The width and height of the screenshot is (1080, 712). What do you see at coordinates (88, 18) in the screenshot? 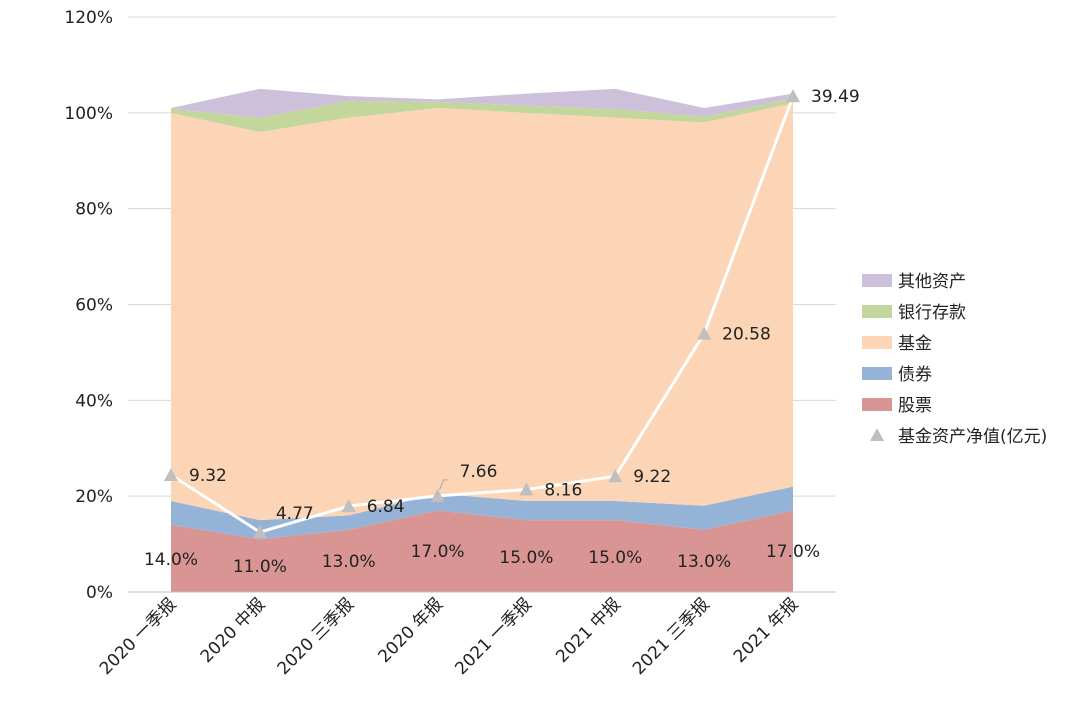
I see `y-tick-label: 120%` at bounding box center [88, 18].